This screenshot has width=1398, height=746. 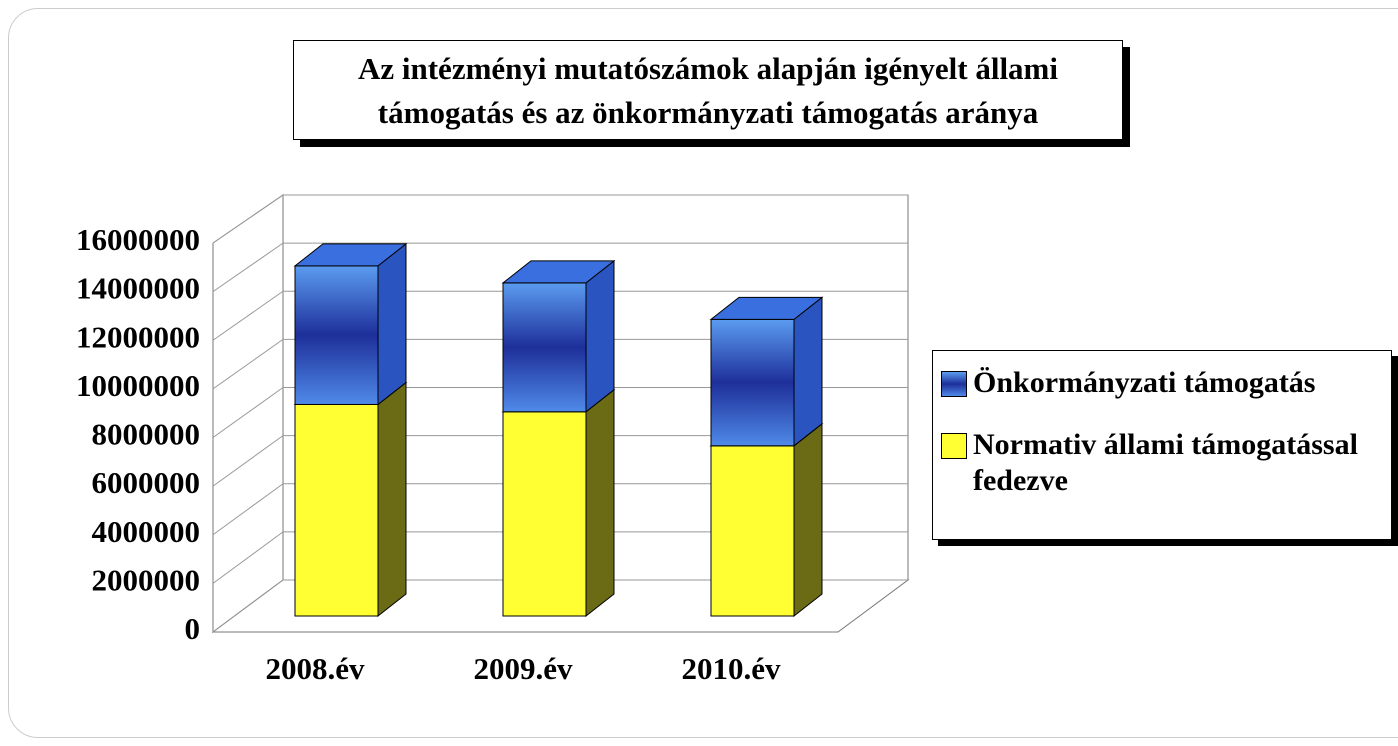 What do you see at coordinates (731, 668) in the screenshot?
I see `x-tick-label: 2010.év` at bounding box center [731, 668].